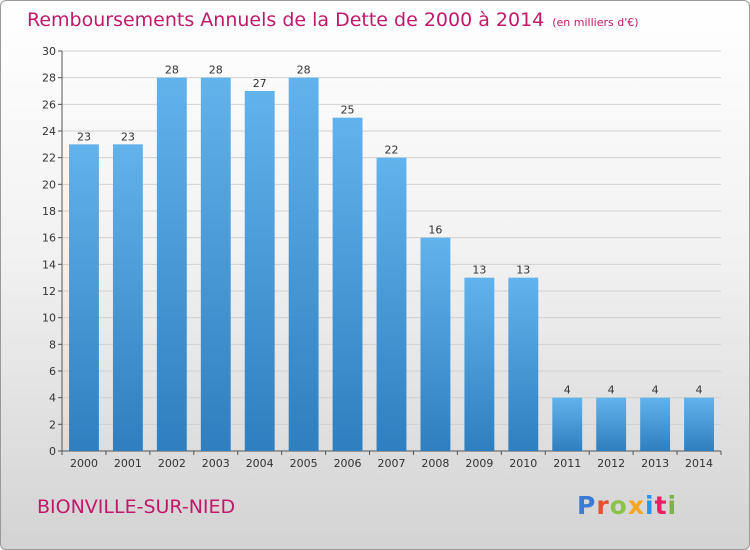  What do you see at coordinates (611, 390) in the screenshot?
I see `value-label-2012: 4` at bounding box center [611, 390].